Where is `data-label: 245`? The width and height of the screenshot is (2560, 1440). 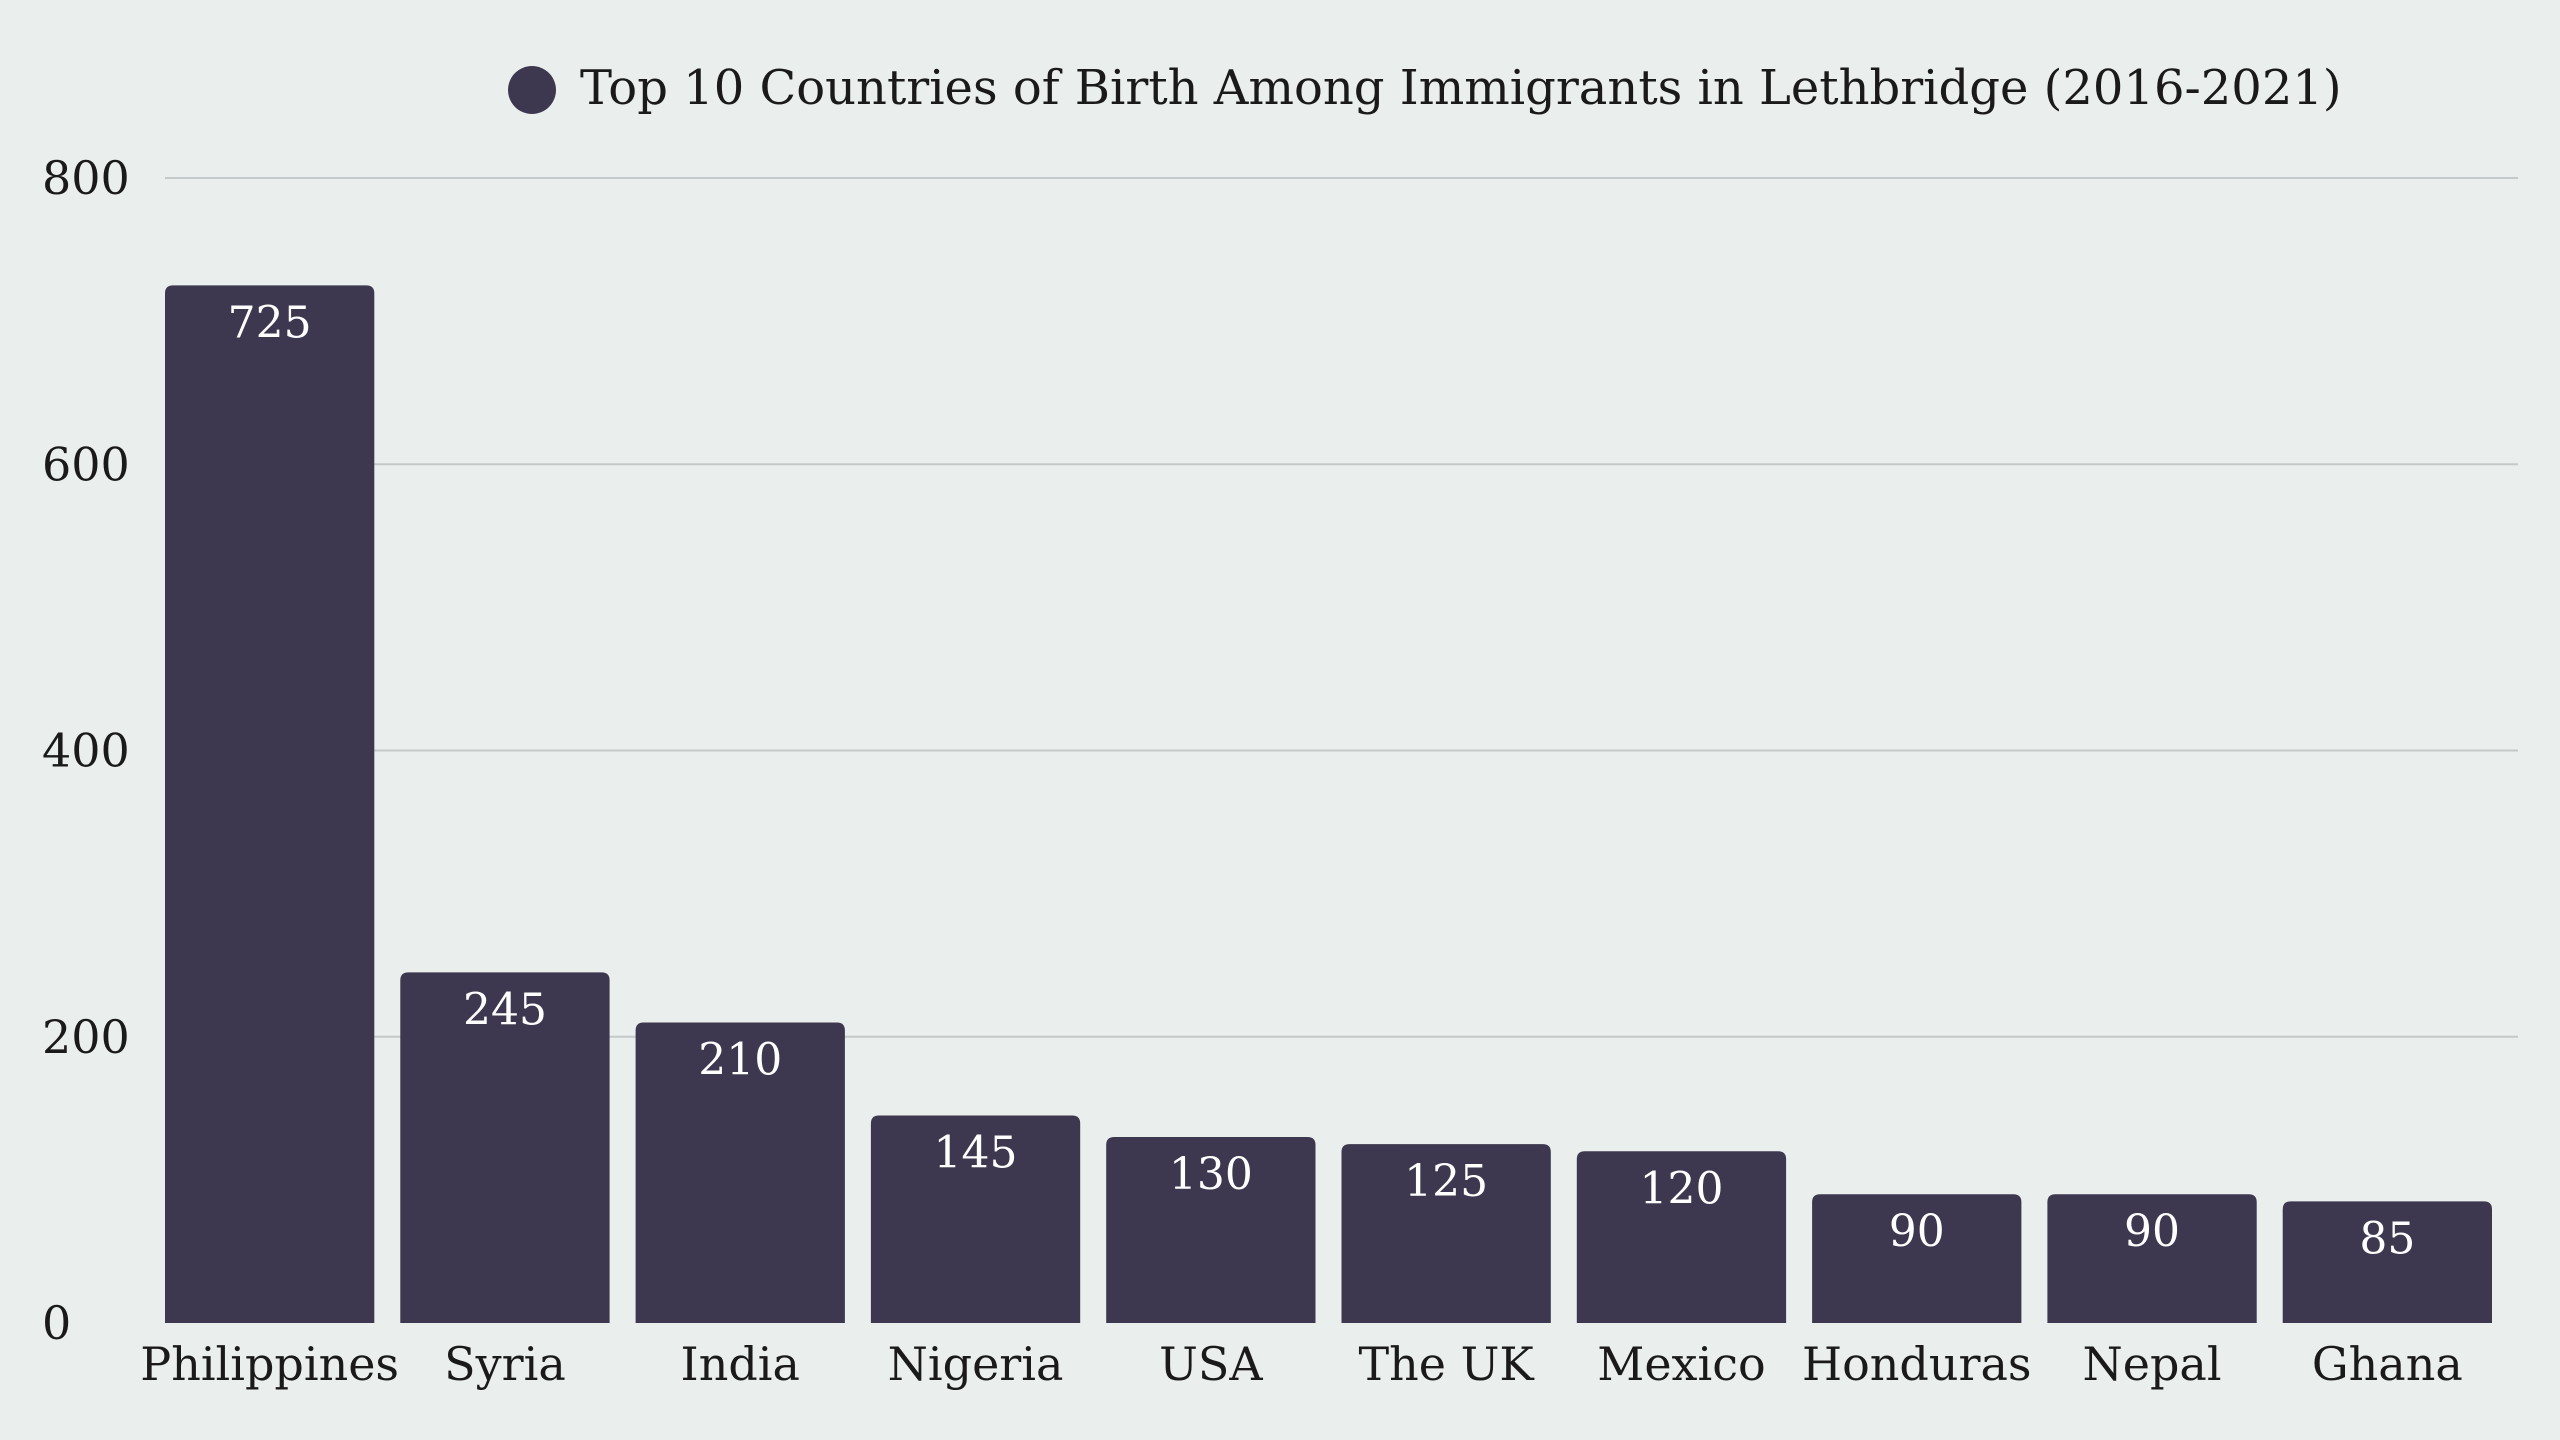 data-label: 245 is located at coordinates (505, 1009).